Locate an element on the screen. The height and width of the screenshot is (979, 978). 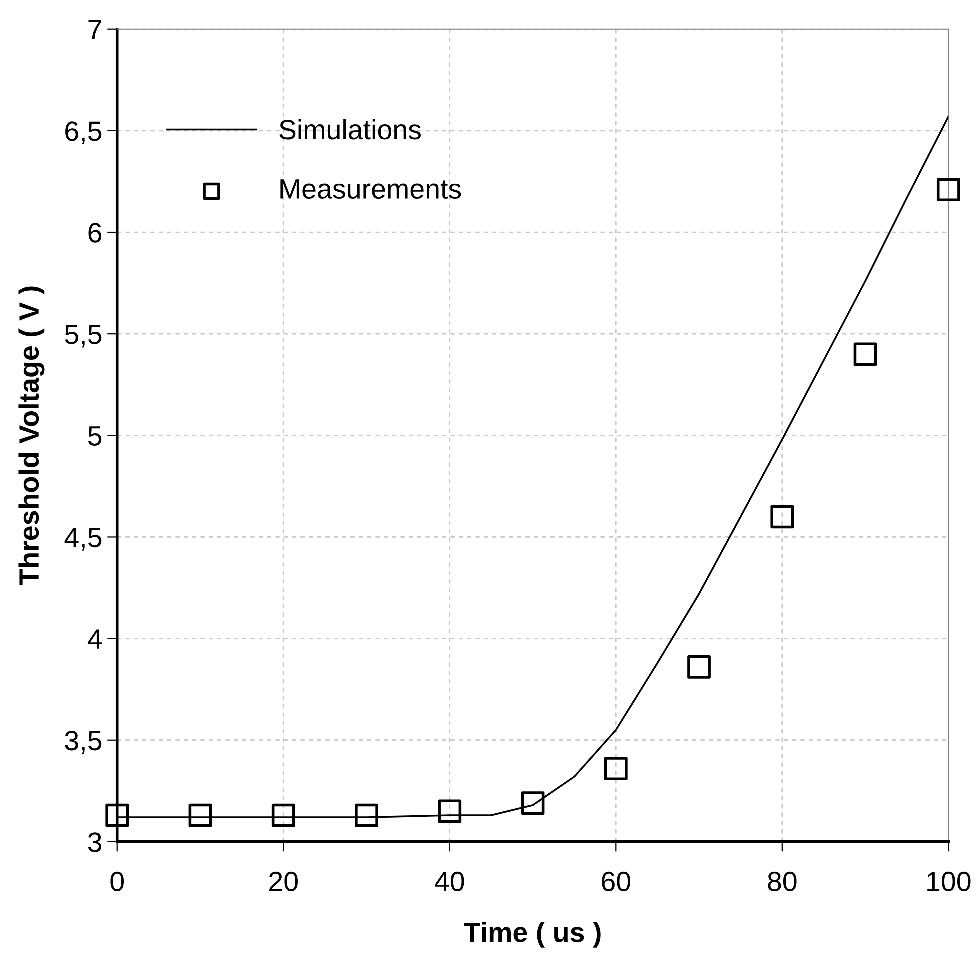
y-tick-label: 7 is located at coordinates (95, 30).